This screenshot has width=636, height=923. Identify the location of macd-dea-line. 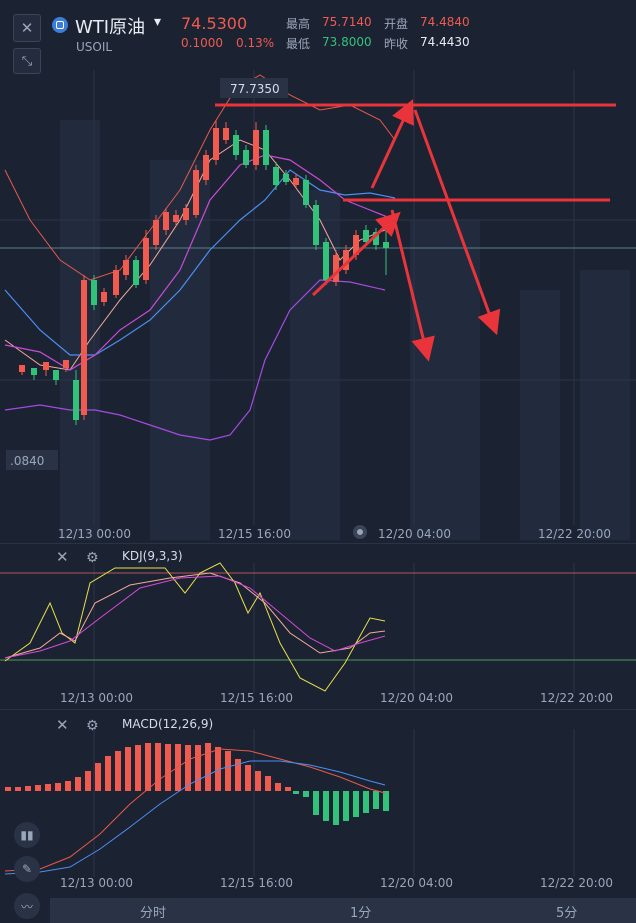
(195, 817).